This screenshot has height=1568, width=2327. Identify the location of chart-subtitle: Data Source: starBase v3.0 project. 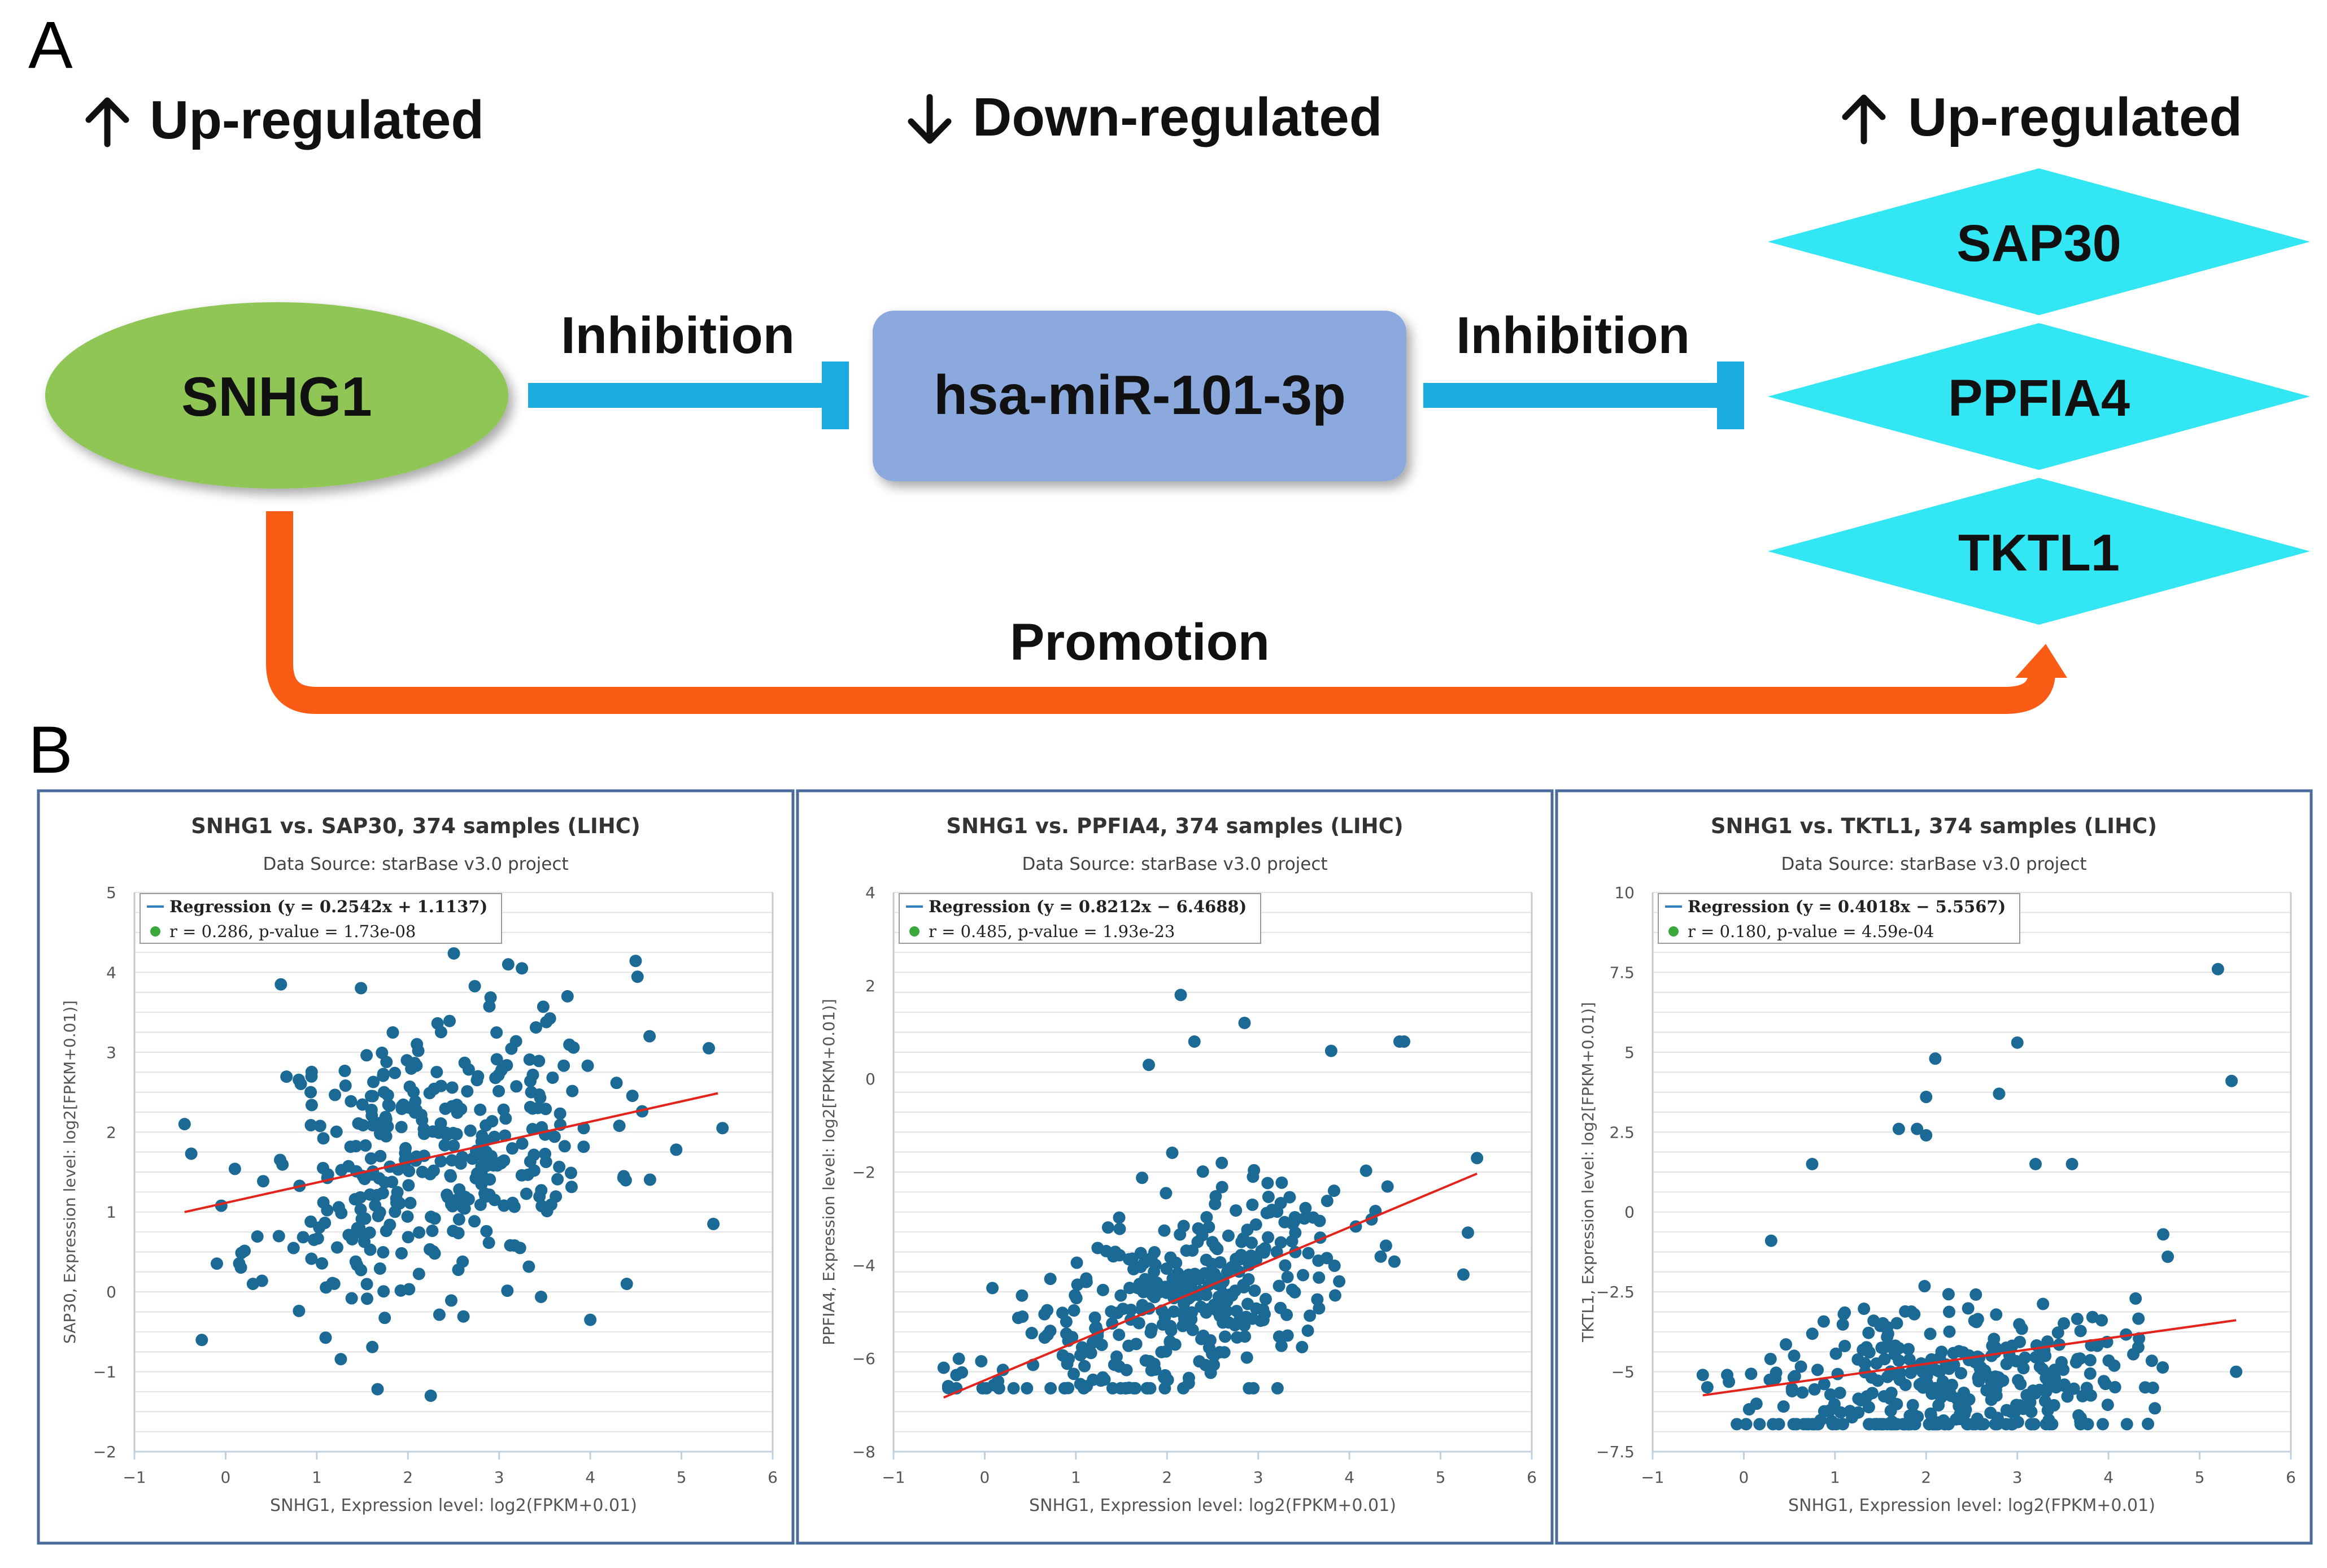
(1934, 864).